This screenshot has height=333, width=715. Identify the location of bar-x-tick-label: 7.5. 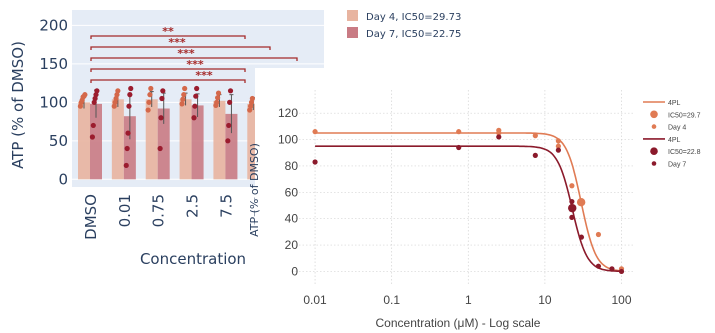
(226, 206).